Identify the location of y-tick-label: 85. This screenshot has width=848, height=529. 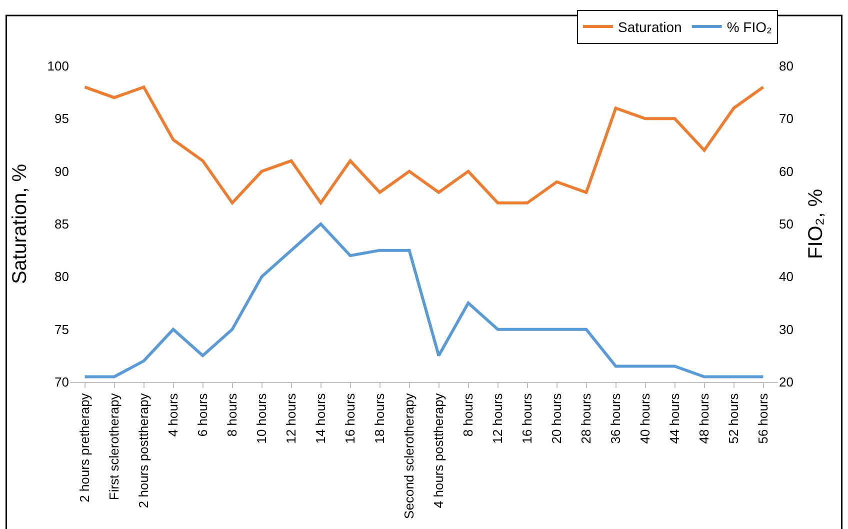
(61, 224).